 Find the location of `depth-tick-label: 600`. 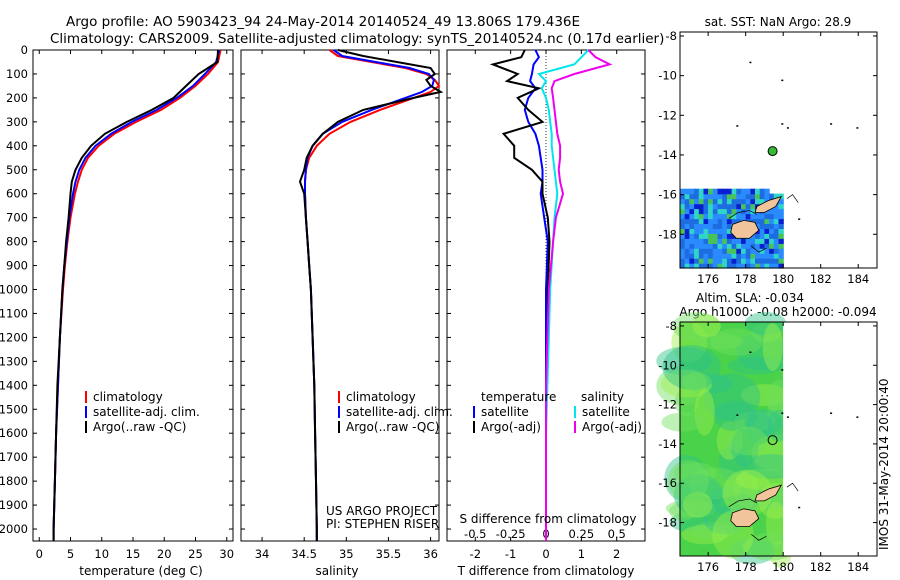

depth-tick-label: 600 is located at coordinates (17, 194).